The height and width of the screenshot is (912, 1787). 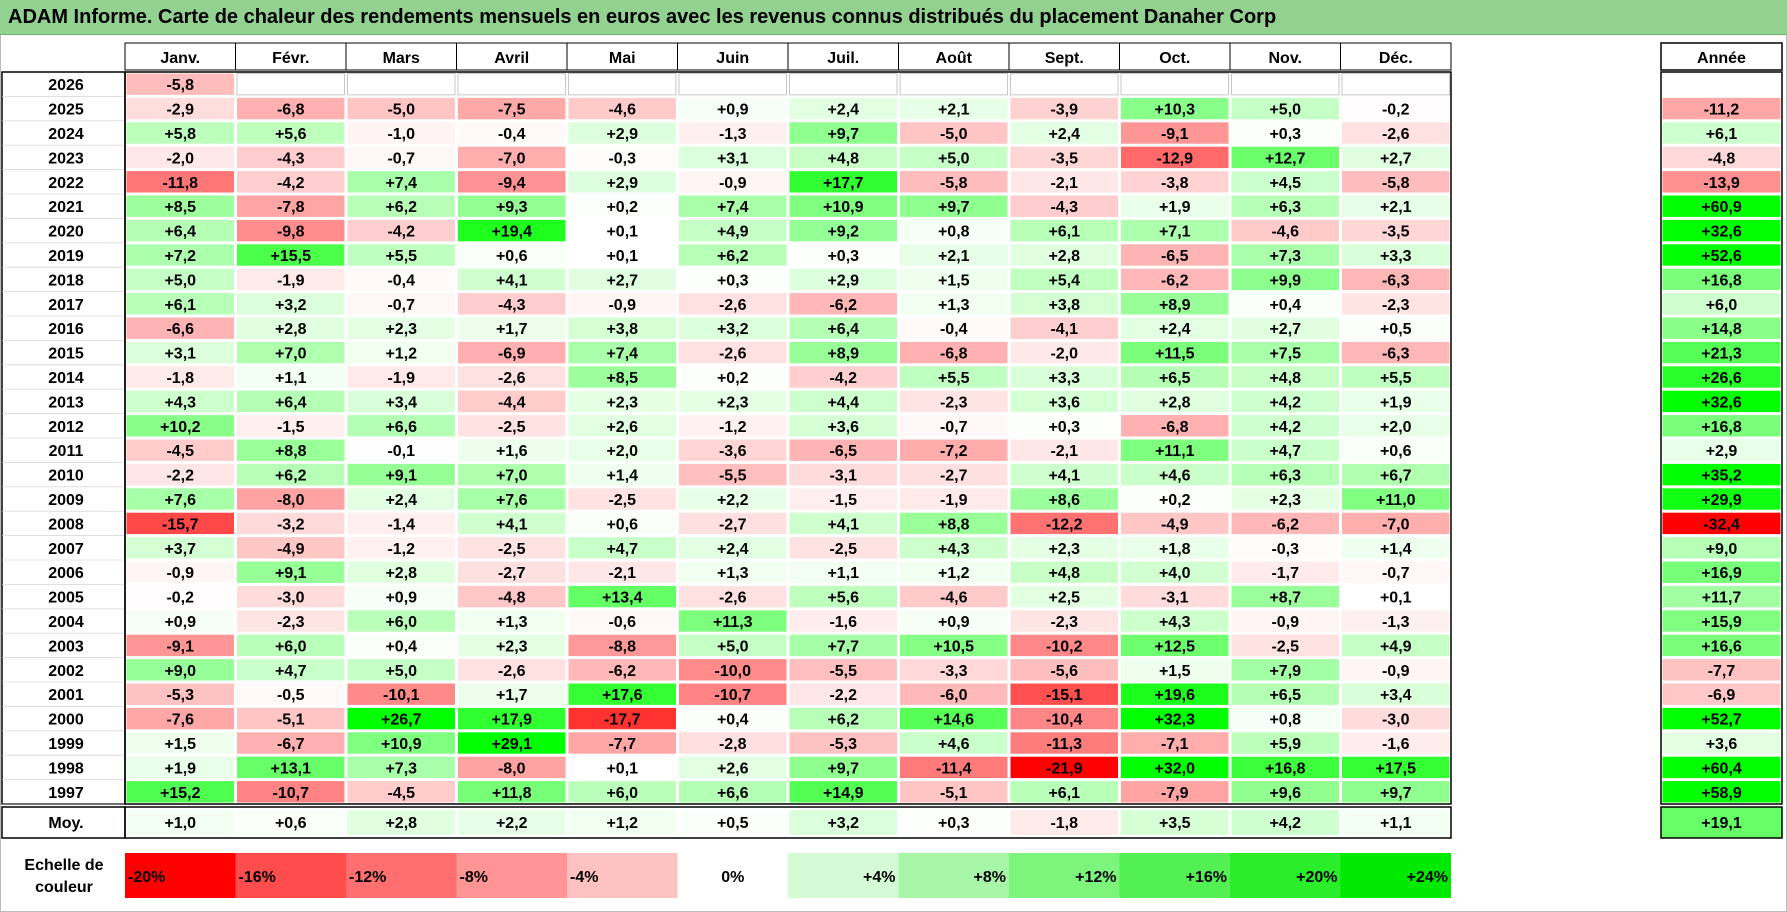 I want to click on year-label: 2007, so click(x=66, y=549).